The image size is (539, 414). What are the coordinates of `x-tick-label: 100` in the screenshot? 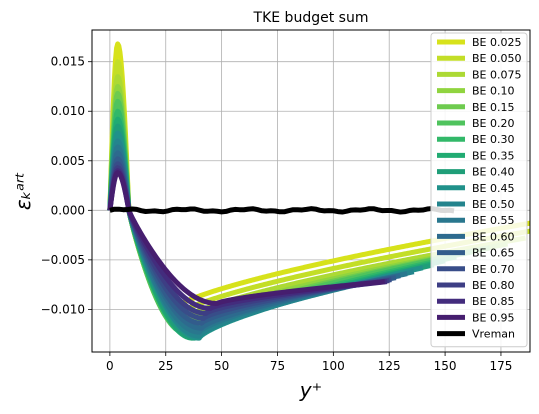 It's located at (333, 366).